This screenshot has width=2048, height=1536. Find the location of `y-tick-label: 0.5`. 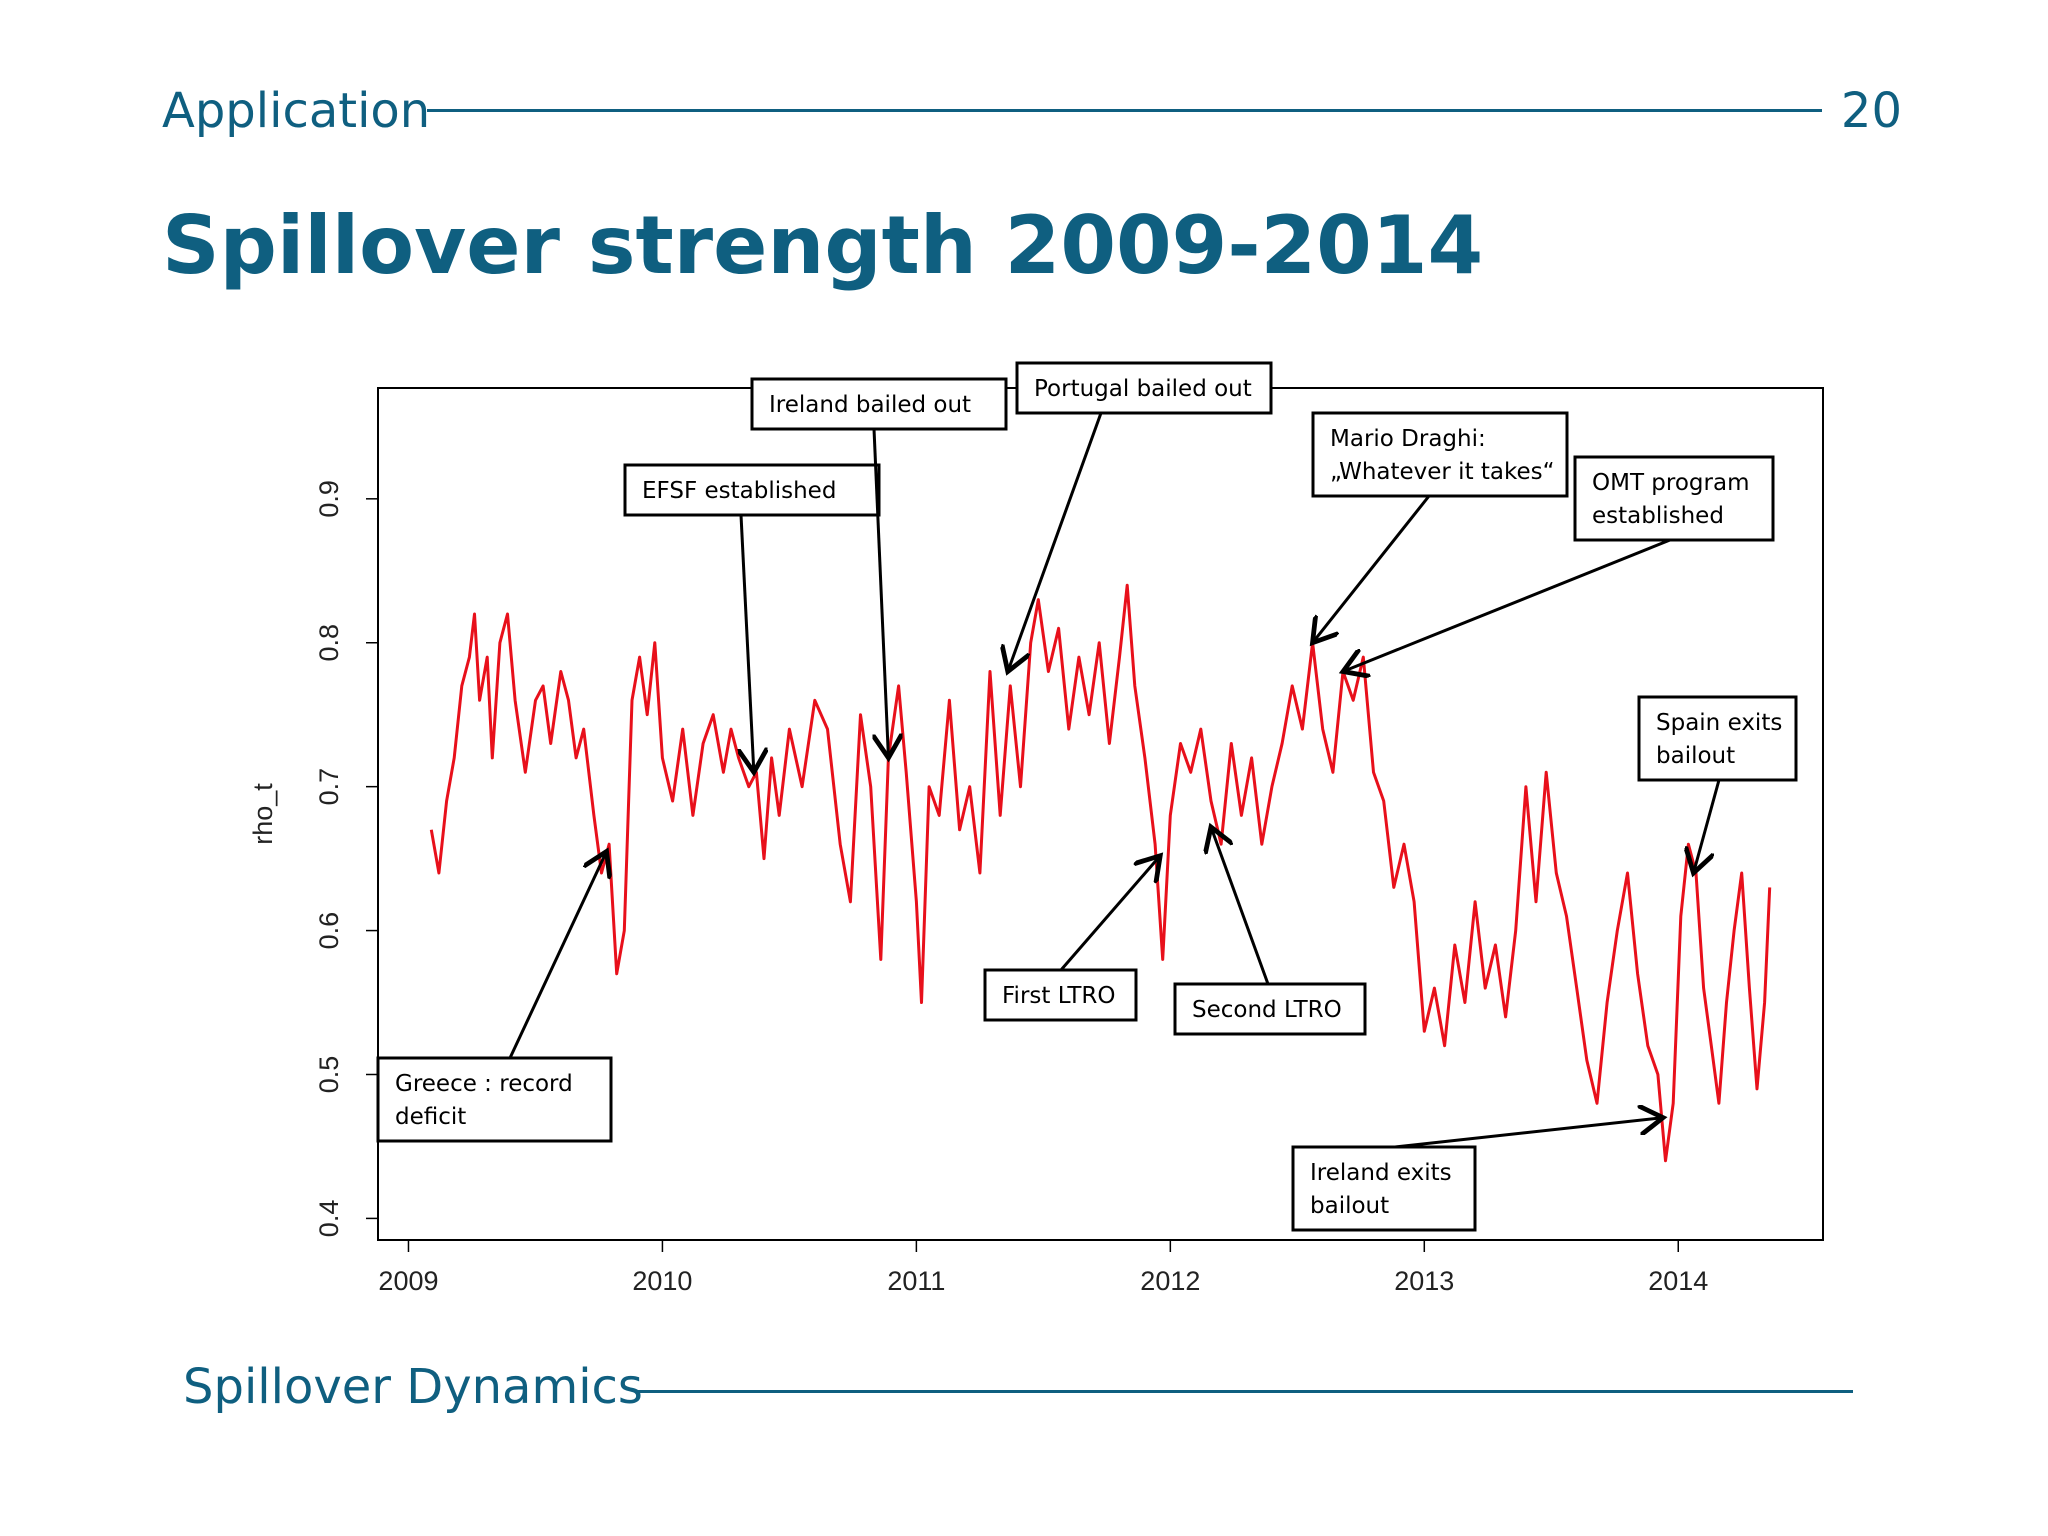

y-tick-label: 0.5 is located at coordinates (329, 1075).